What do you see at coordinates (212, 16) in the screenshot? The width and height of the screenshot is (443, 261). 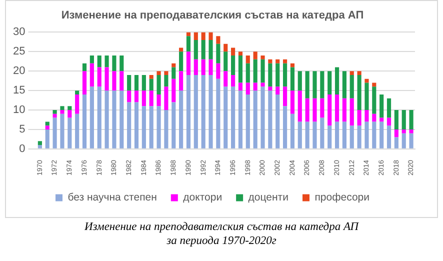 I see `chart-title: Изменение на преподавателския състав на катедра АП` at bounding box center [212, 16].